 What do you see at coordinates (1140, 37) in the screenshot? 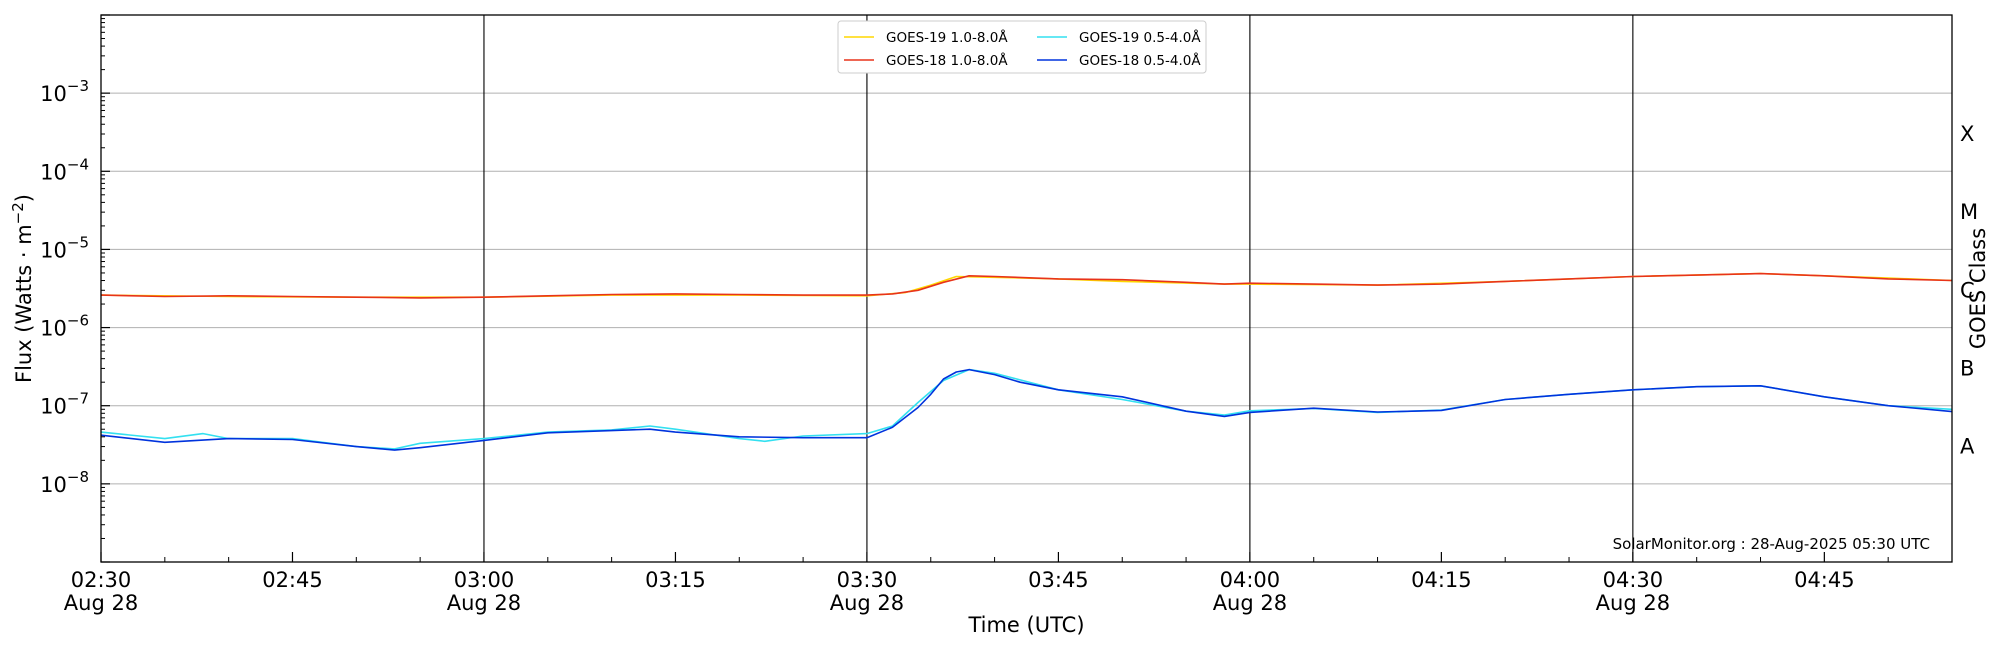
I see `legend-label: GOES-19 0.5-4.0Å` at bounding box center [1140, 37].